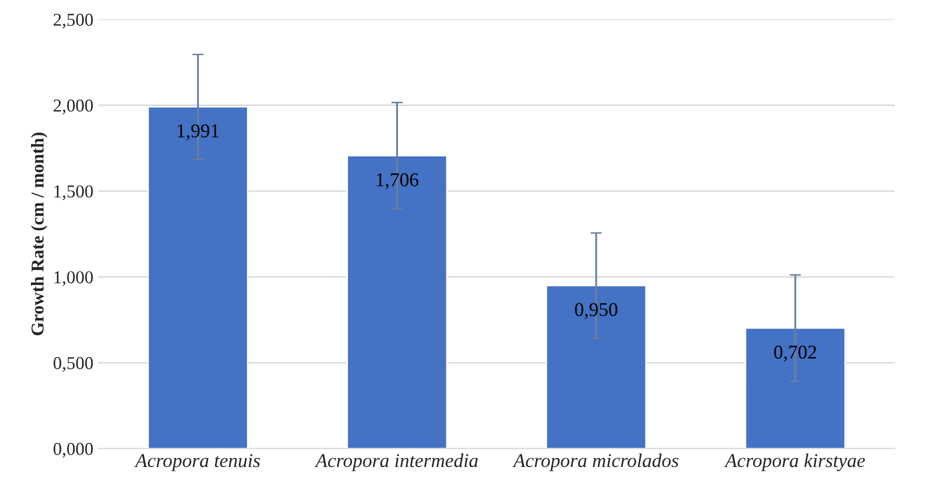  I want to click on y-tick-label: 0,500, so click(73, 364).